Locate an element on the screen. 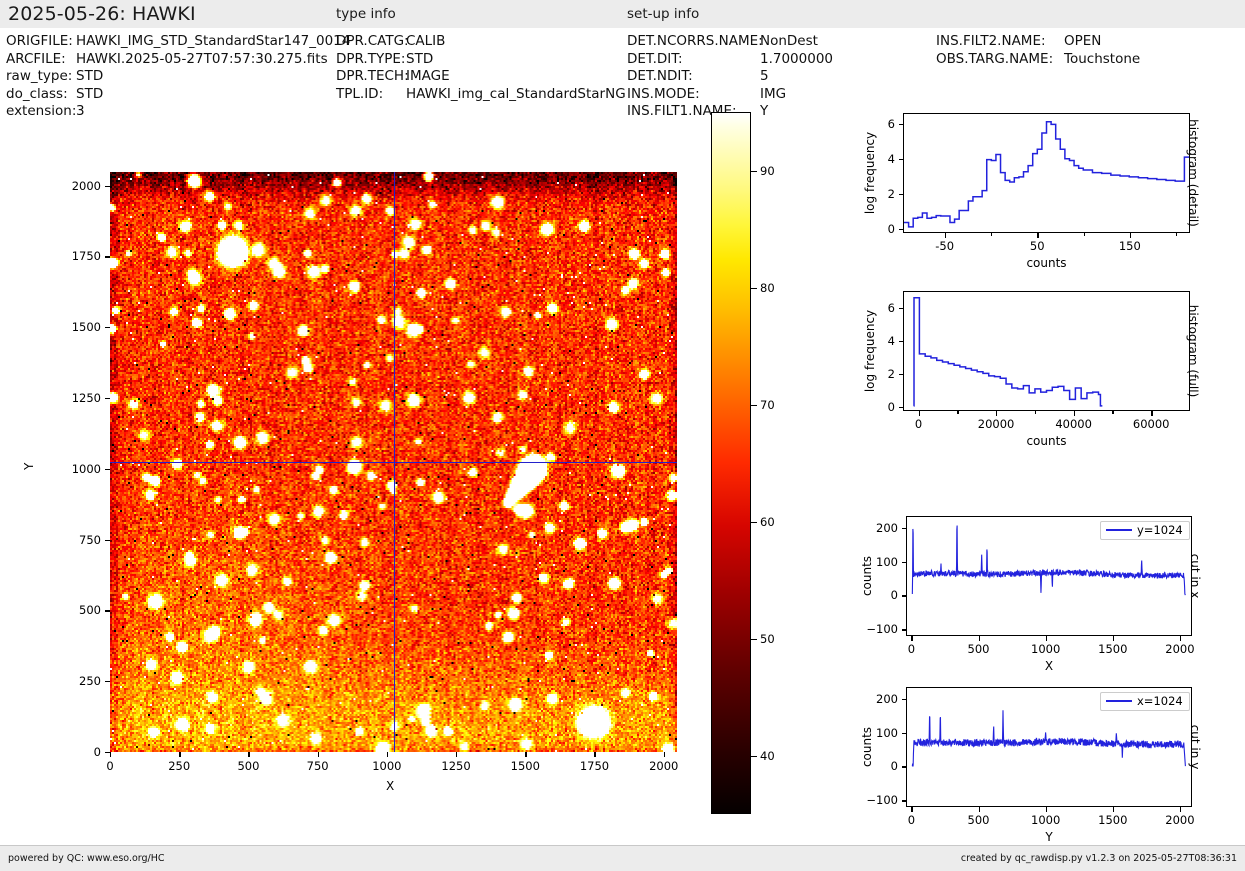 The width and height of the screenshot is (1245, 871). cut-in-y-plot is located at coordinates (1049, 747).